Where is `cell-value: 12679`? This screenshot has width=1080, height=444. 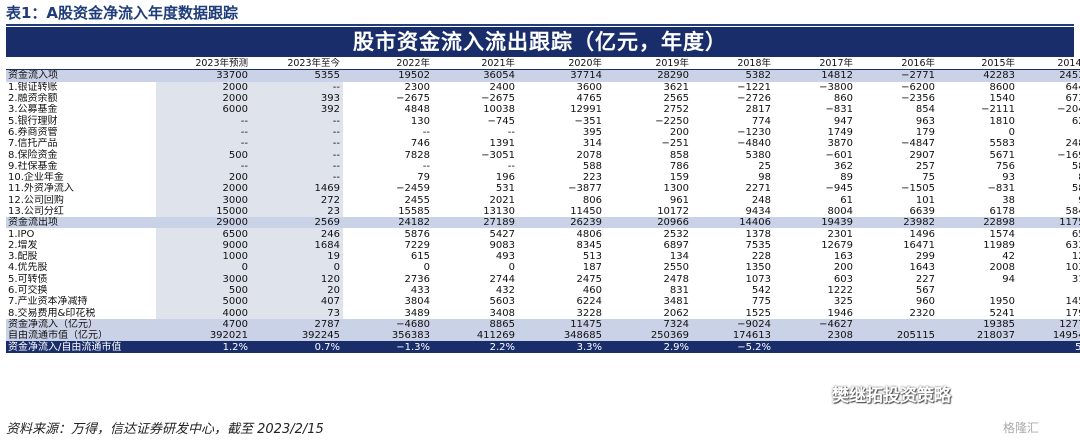 cell-value: 12679 is located at coordinates (837, 245).